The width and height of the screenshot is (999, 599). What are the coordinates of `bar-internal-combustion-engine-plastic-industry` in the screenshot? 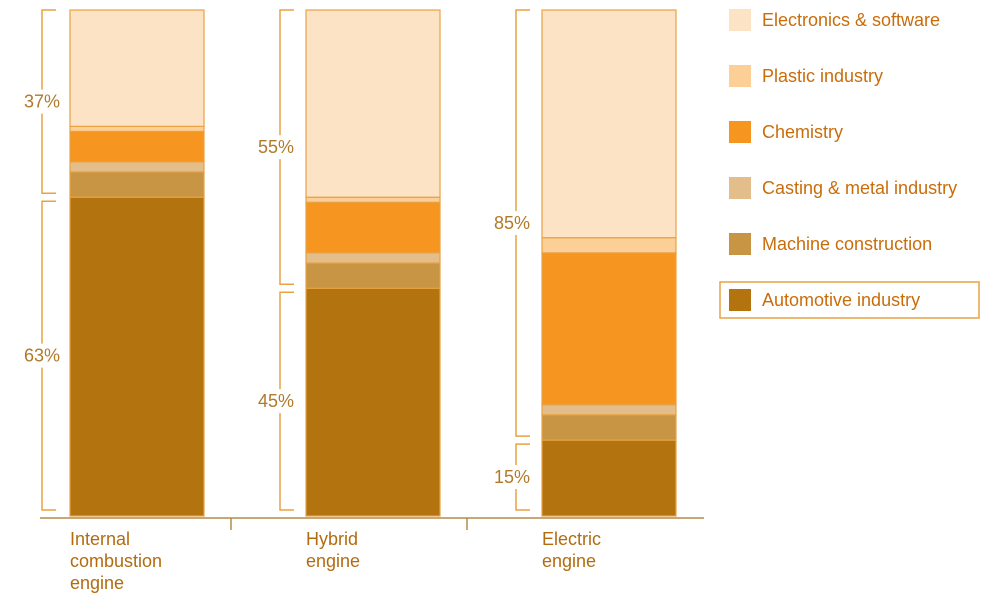 It's located at (137, 129).